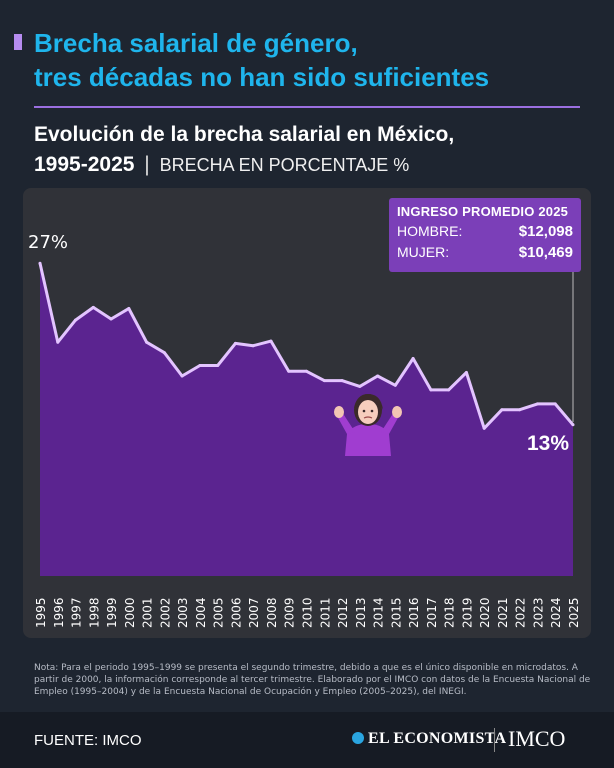  What do you see at coordinates (307, 107) in the screenshot?
I see `divider` at bounding box center [307, 107].